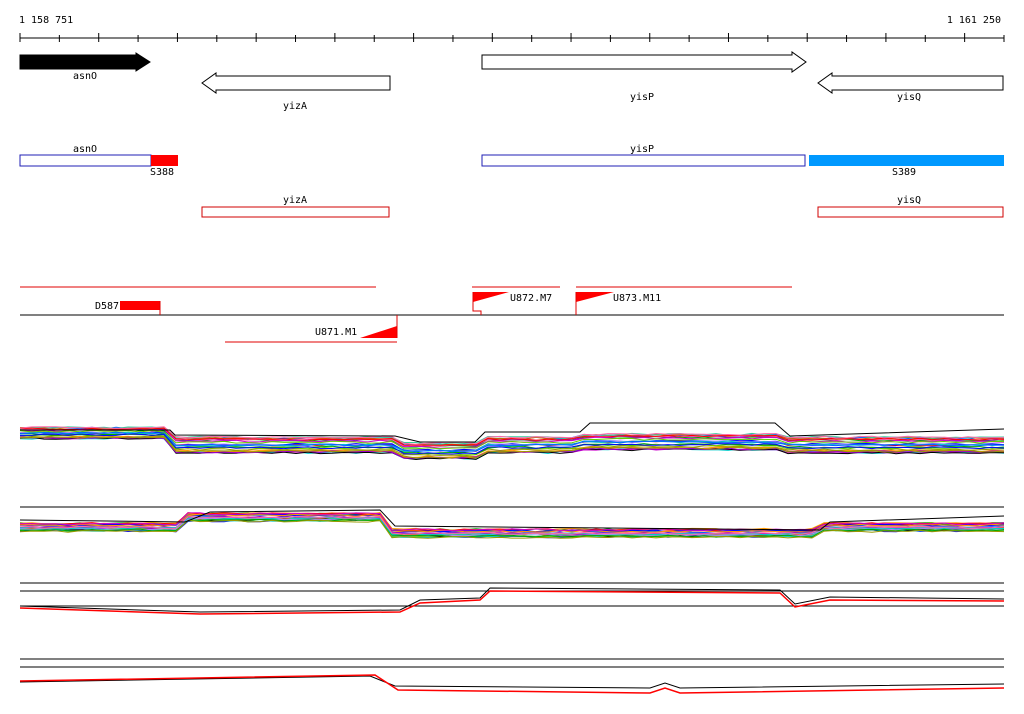 Image resolution: width=1024 pixels, height=714 pixels. I want to click on gene-label-yizA: yizA, so click(295, 106).